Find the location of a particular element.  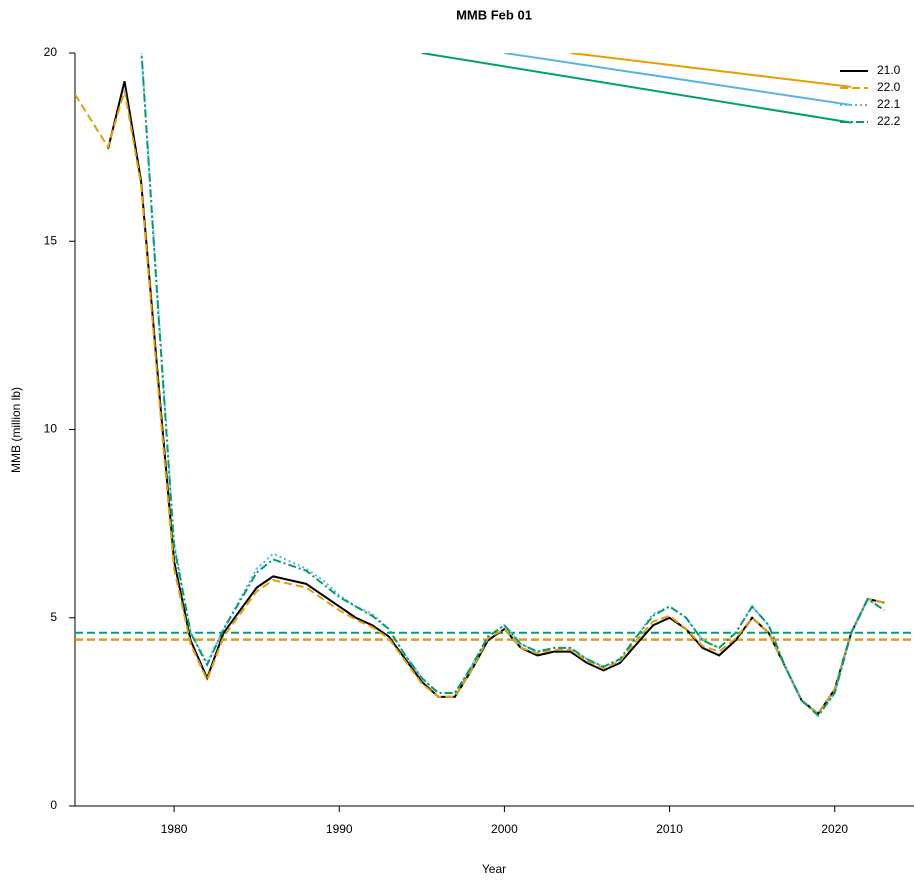

x-tick-label: 2010 is located at coordinates (669, 829).